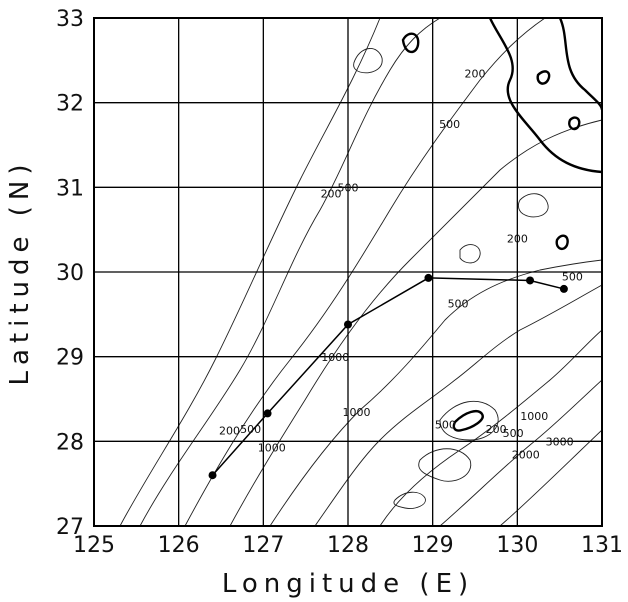 This screenshot has height=602, width=628. What do you see at coordinates (70, 19) in the screenshot?
I see `y-tick-label: 33` at bounding box center [70, 19].